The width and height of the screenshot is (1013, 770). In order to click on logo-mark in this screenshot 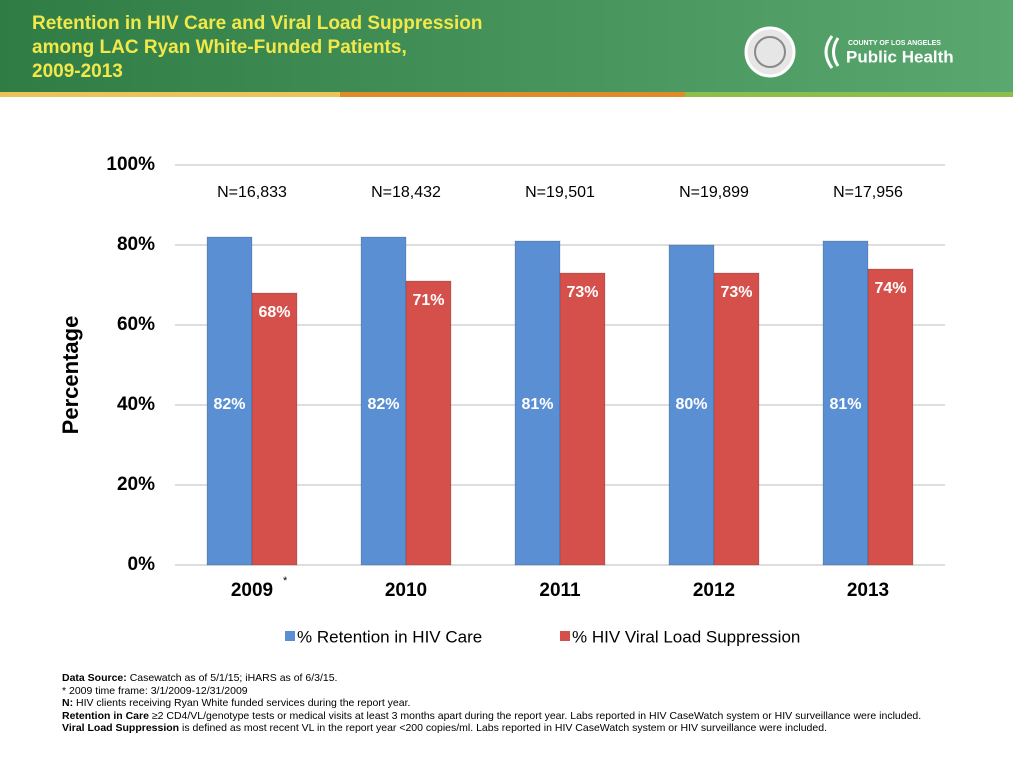, I will do `click(832, 52)`.